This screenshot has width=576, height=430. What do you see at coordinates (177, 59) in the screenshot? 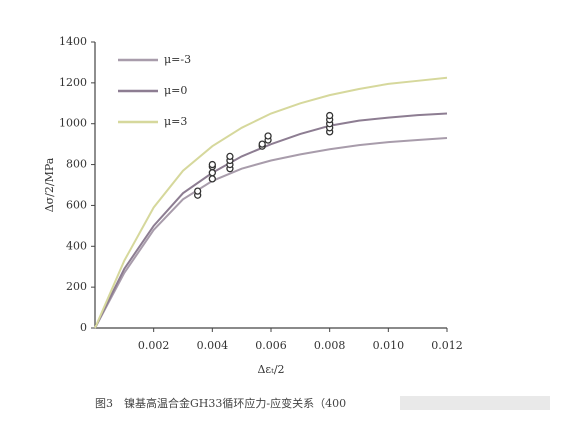
I see `legend-label: μ=-3` at bounding box center [177, 59].